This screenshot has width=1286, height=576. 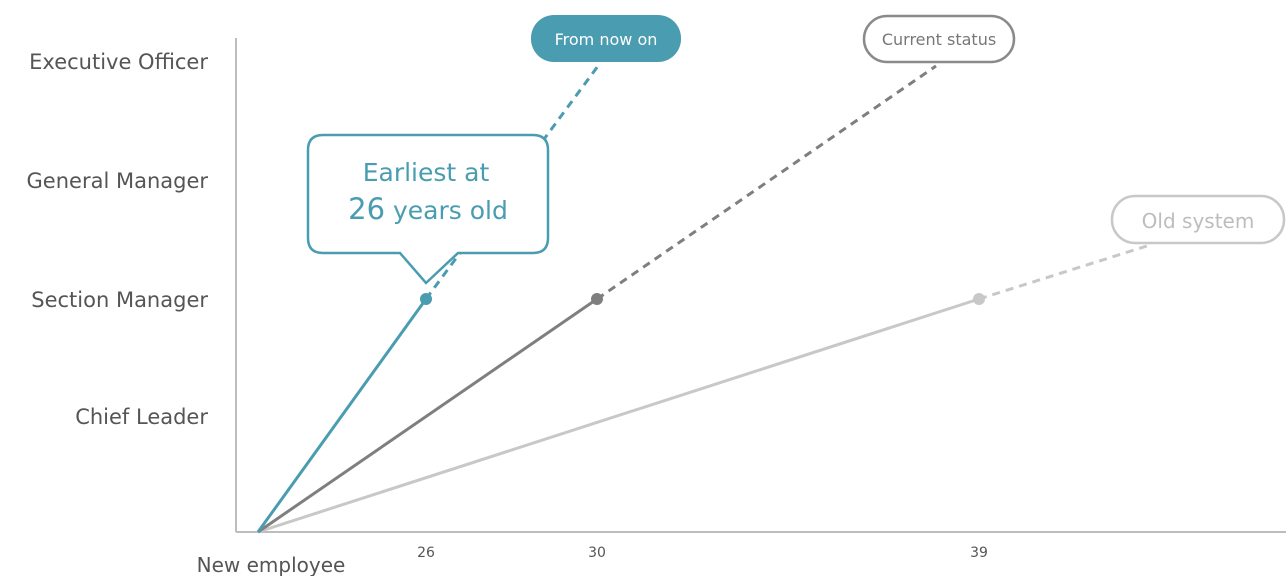 What do you see at coordinates (118, 181) in the screenshot?
I see `y-label-general-manager: General Manager` at bounding box center [118, 181].